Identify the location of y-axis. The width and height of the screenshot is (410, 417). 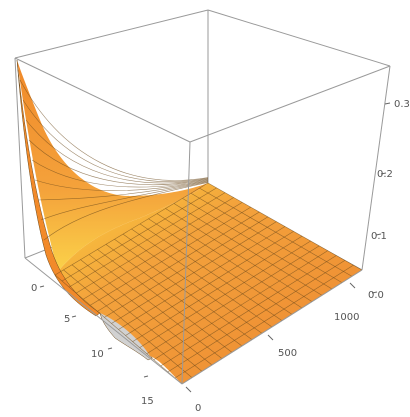
(270, 337).